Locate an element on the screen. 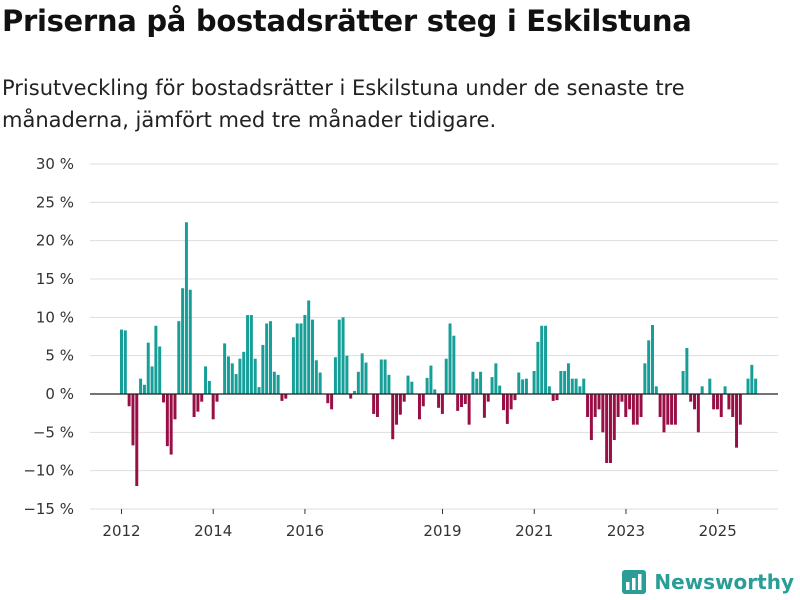 The width and height of the screenshot is (800, 600). newsworthy-logo: Newsworthy is located at coordinates (708, 582).